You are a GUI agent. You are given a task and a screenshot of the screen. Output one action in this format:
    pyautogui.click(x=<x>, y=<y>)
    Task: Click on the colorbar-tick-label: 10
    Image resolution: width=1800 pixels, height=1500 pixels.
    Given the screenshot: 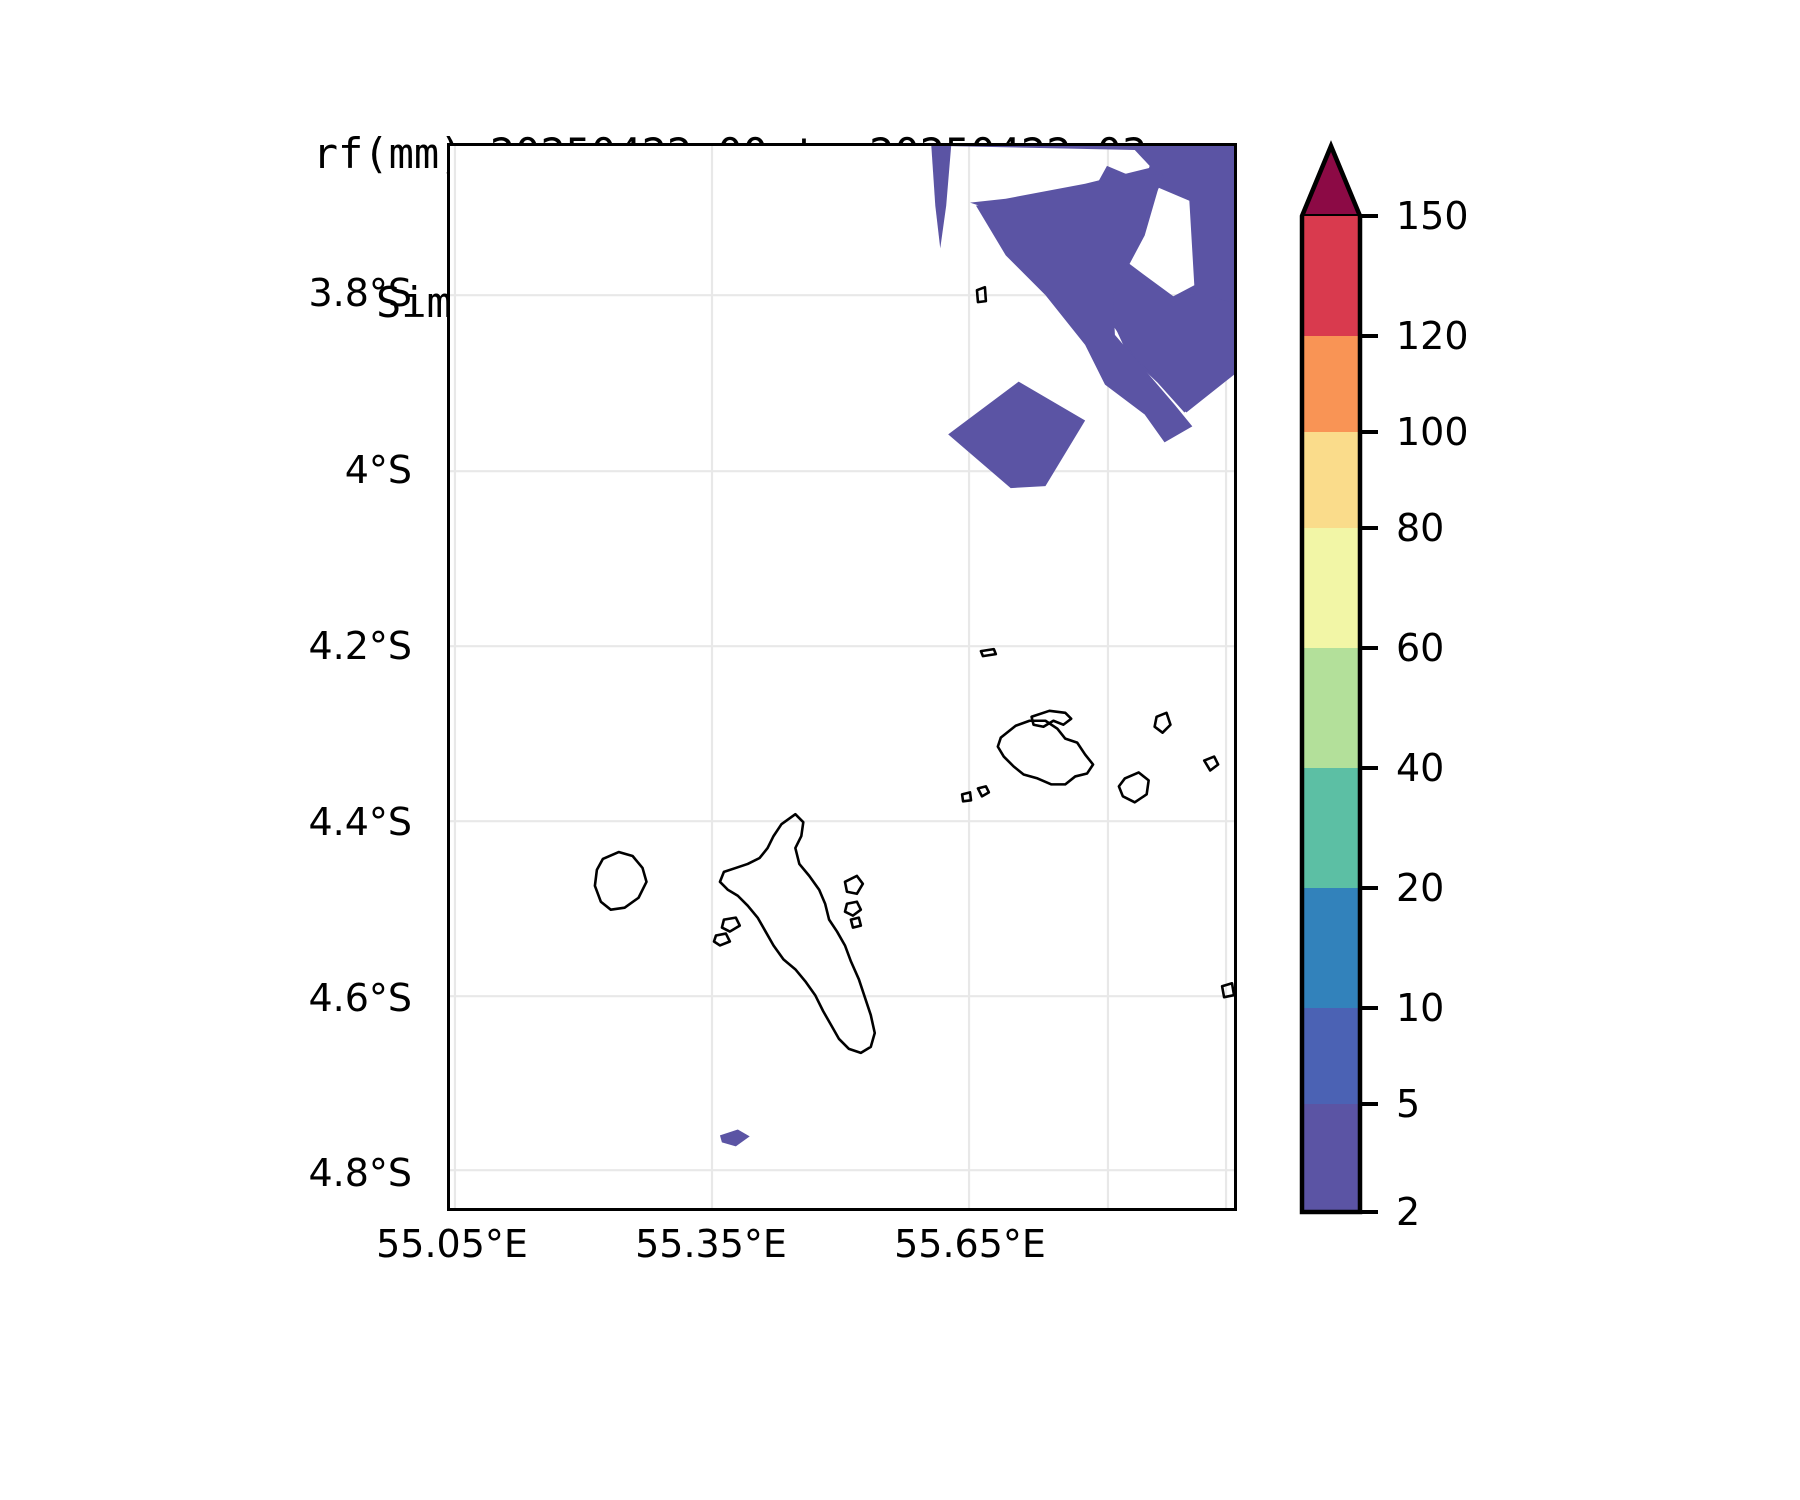 What is the action you would take?
    pyautogui.click(x=1420, y=1008)
    